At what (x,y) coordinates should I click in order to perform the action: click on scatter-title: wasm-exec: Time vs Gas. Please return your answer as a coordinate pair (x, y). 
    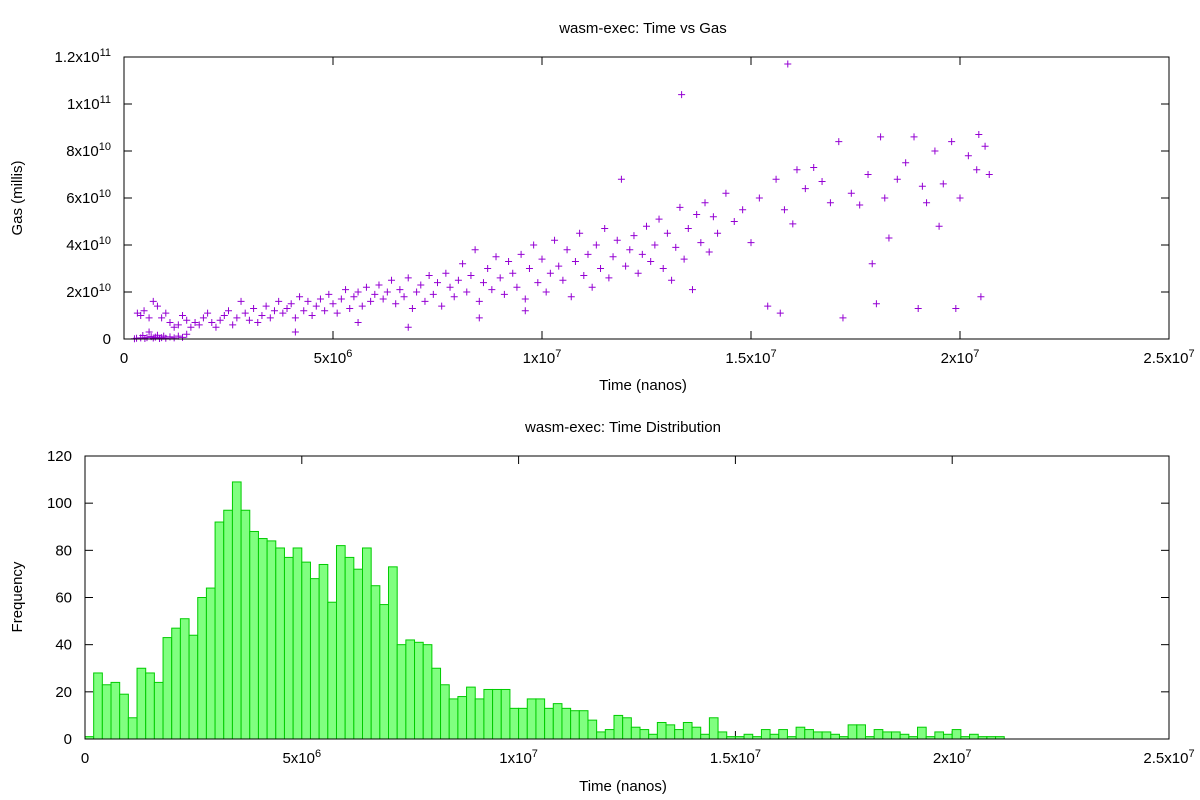
    Looking at the image, I should click on (642, 28).